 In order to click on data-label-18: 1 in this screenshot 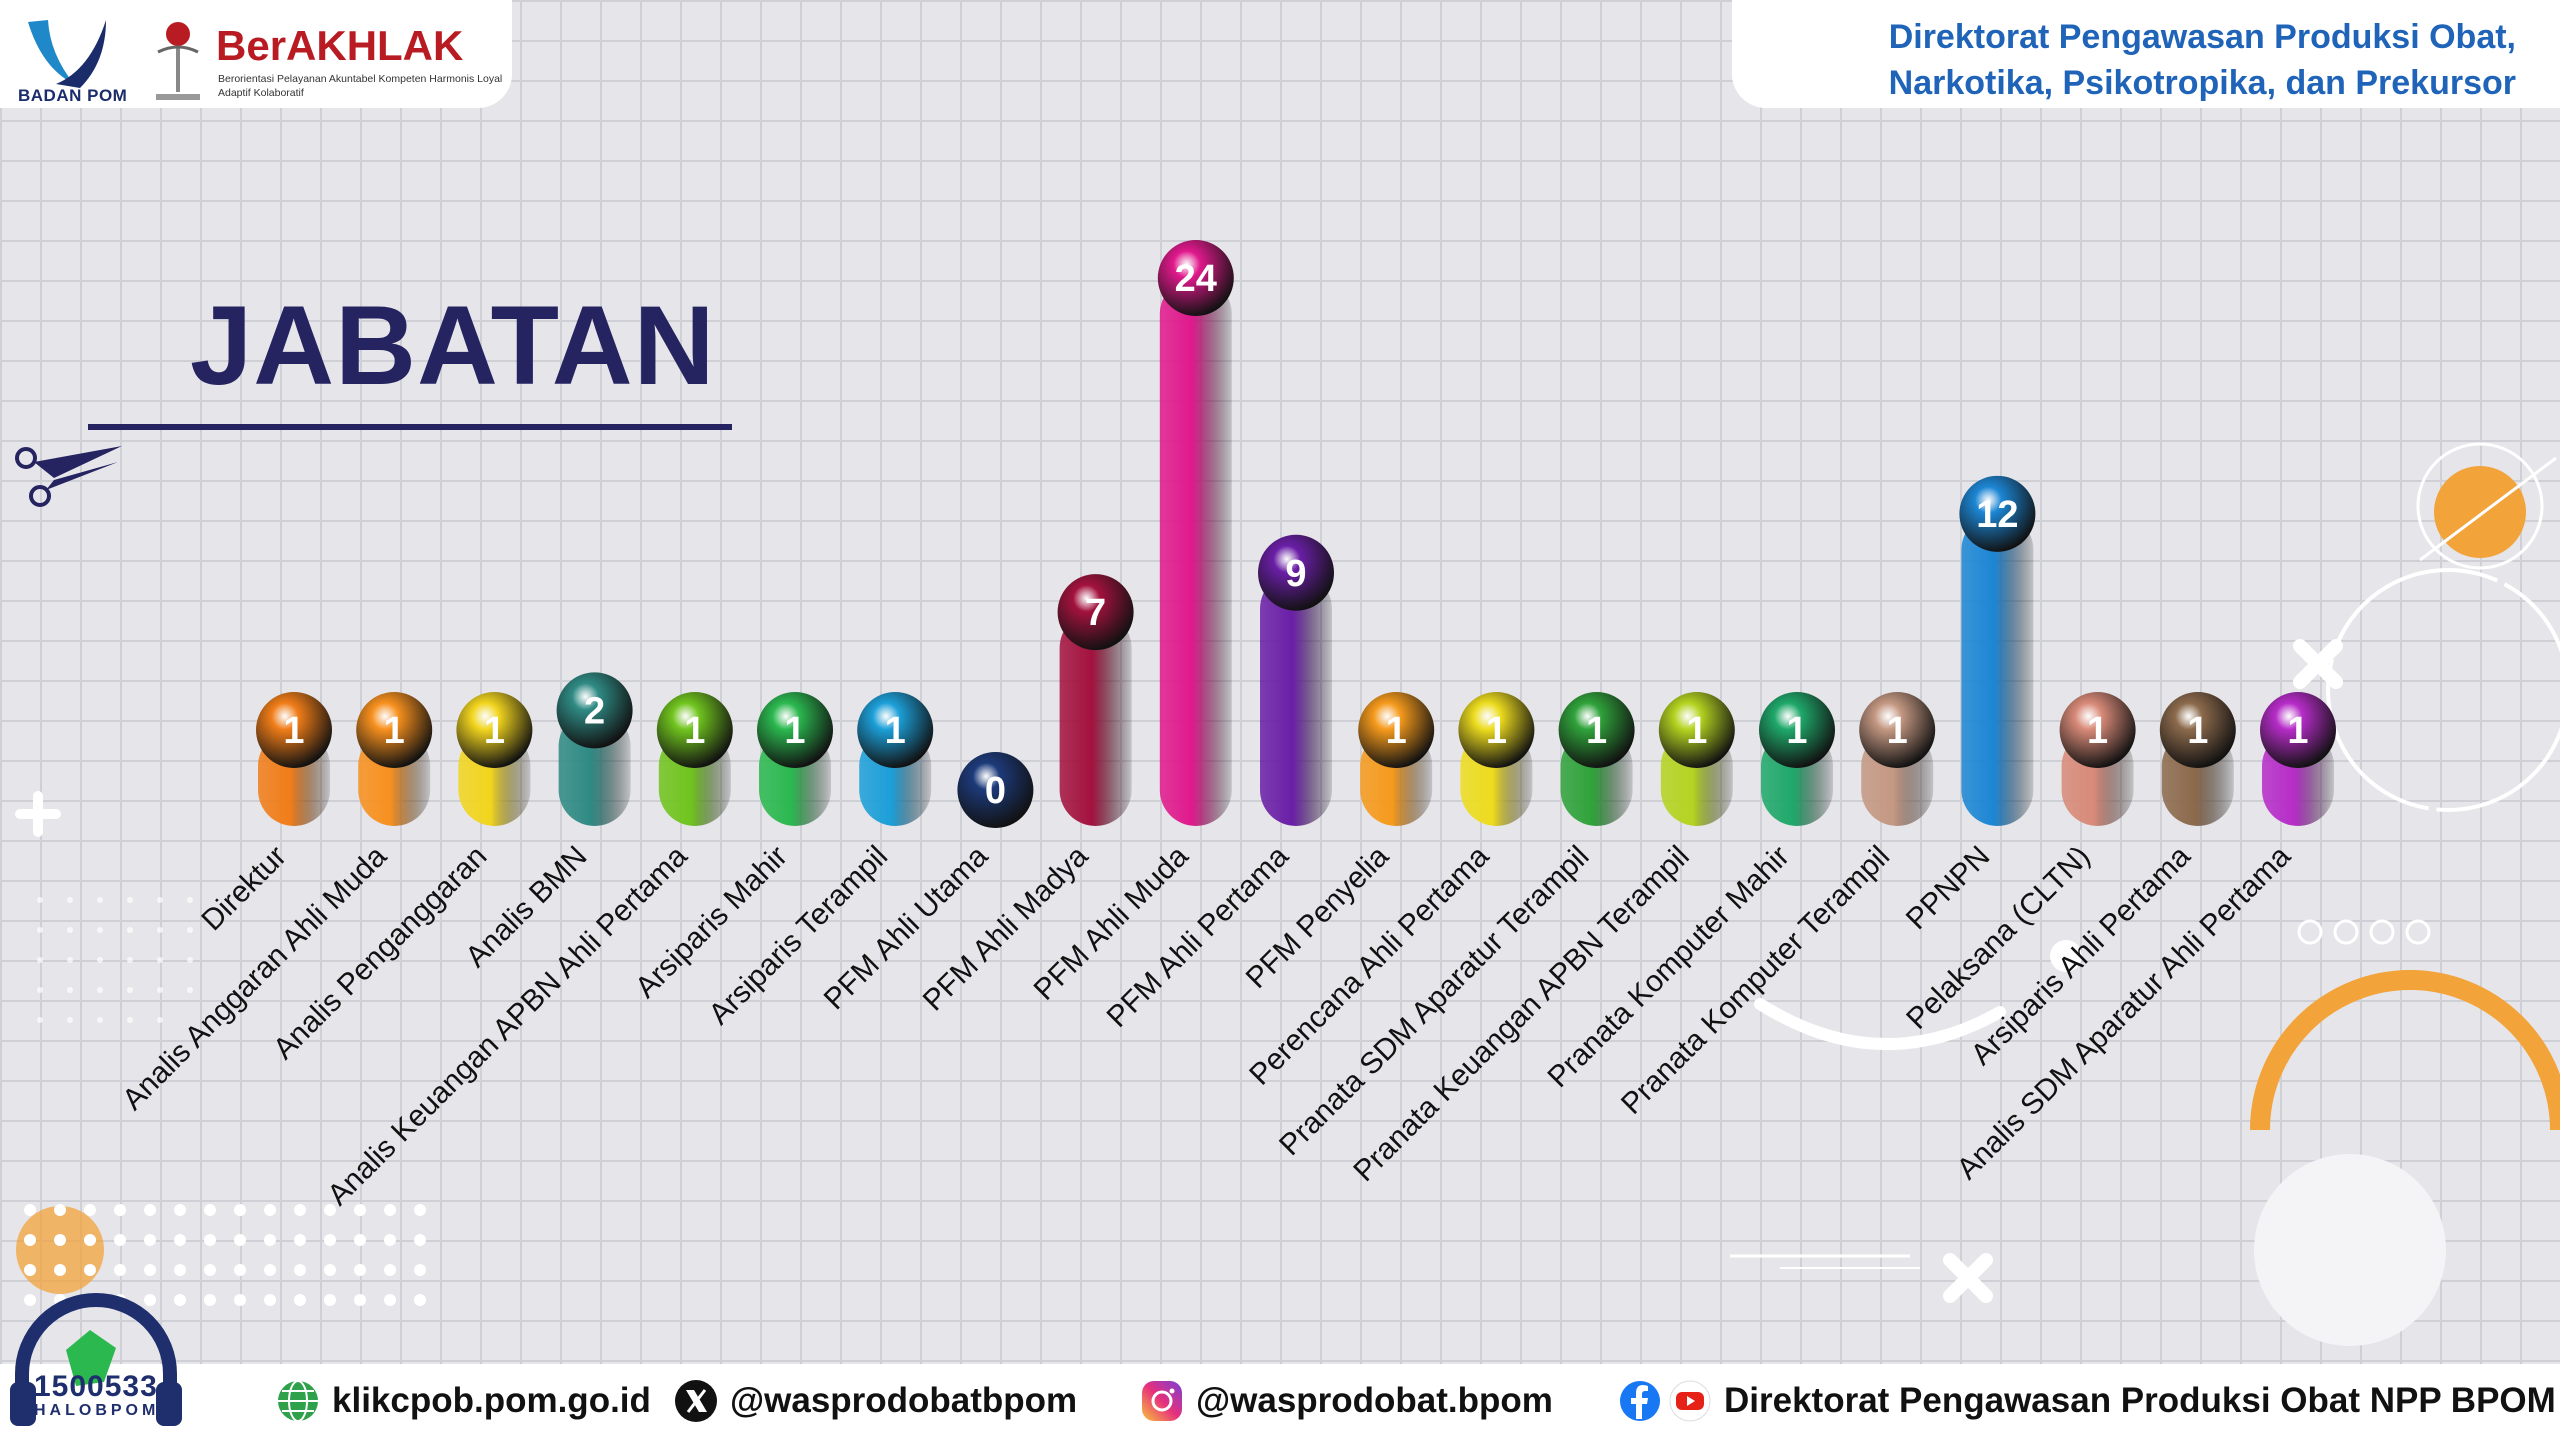, I will do `click(2097, 731)`.